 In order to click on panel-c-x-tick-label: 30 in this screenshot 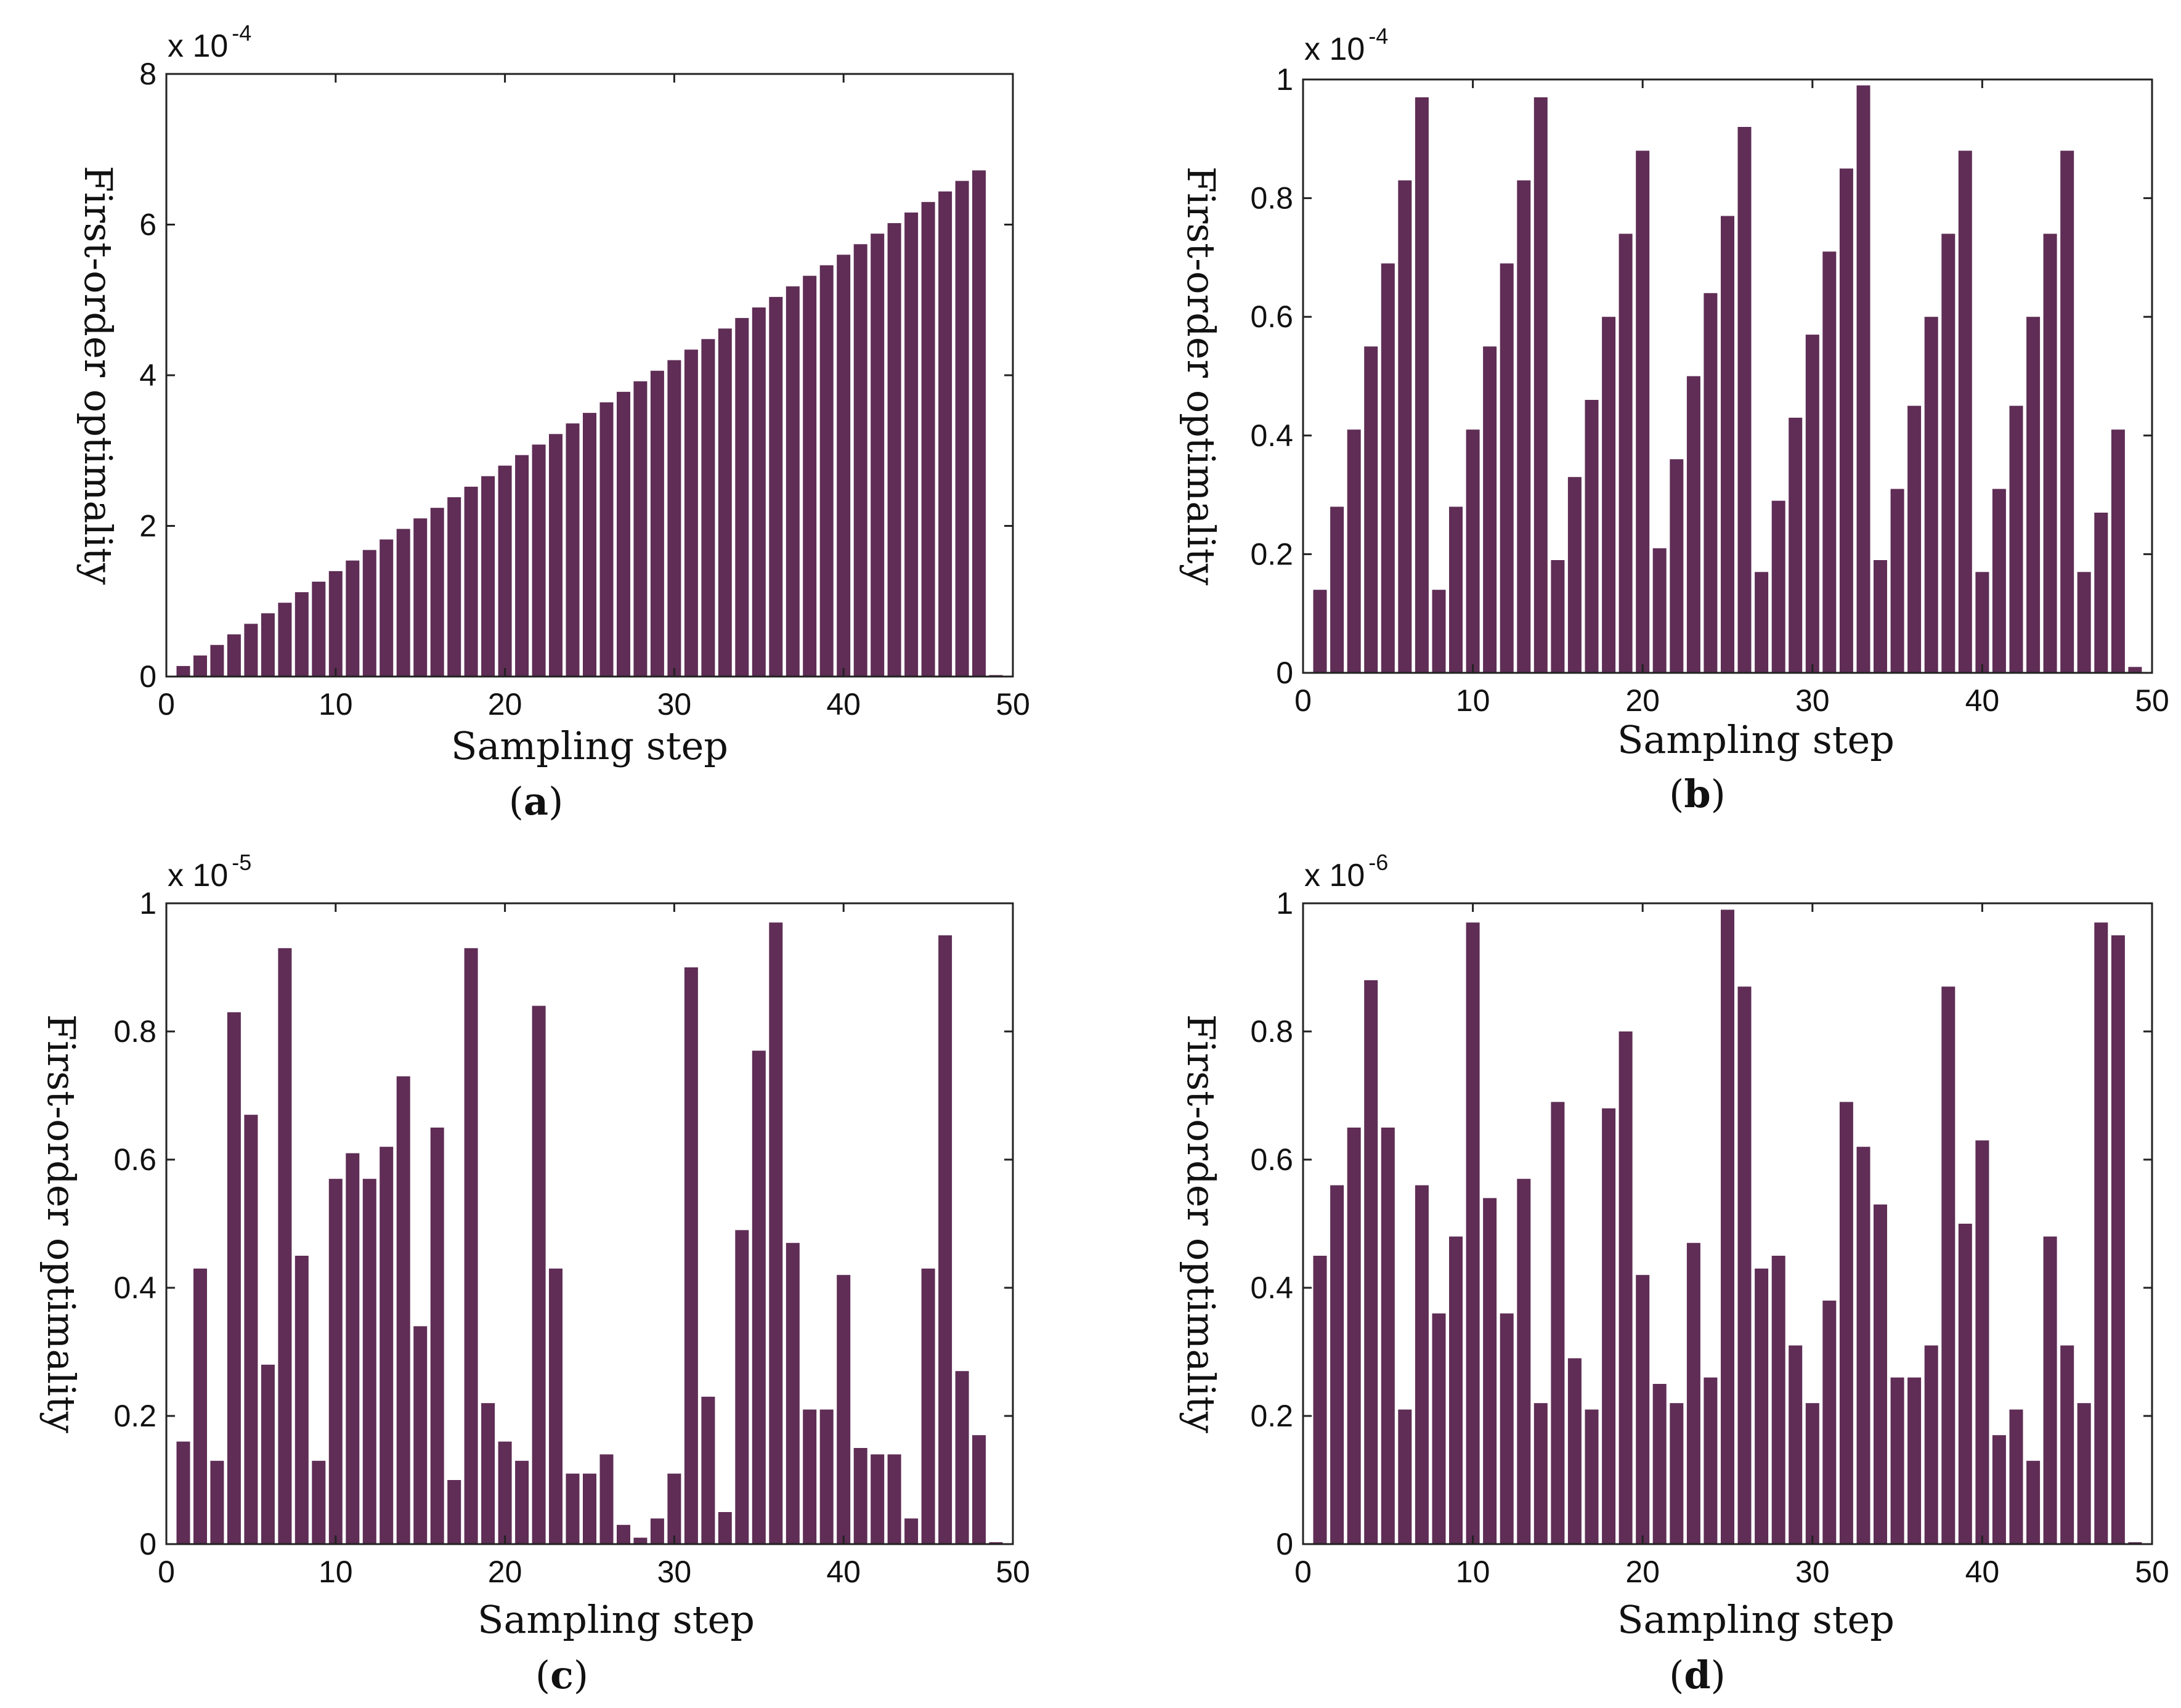, I will do `click(674, 1572)`.